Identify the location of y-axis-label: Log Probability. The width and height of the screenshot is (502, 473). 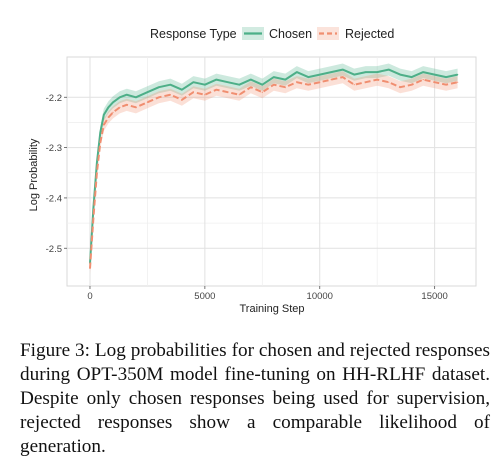
(34, 174).